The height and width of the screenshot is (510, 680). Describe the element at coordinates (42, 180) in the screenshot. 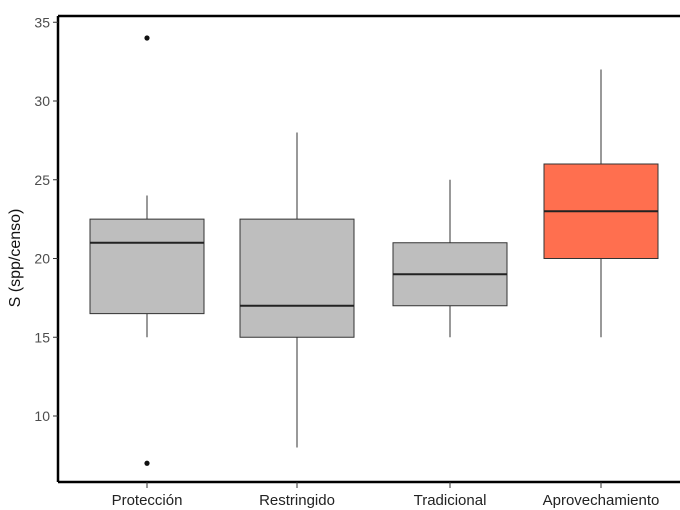

I see `y-tick-label: 25` at that location.